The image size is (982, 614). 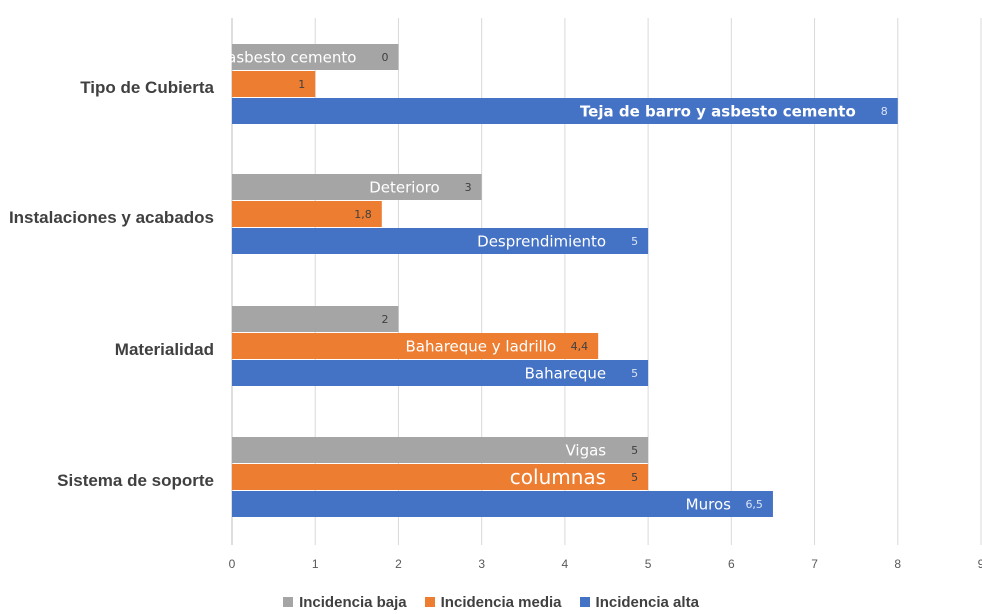 I want to click on x-tick-label: 0, so click(x=232, y=564).